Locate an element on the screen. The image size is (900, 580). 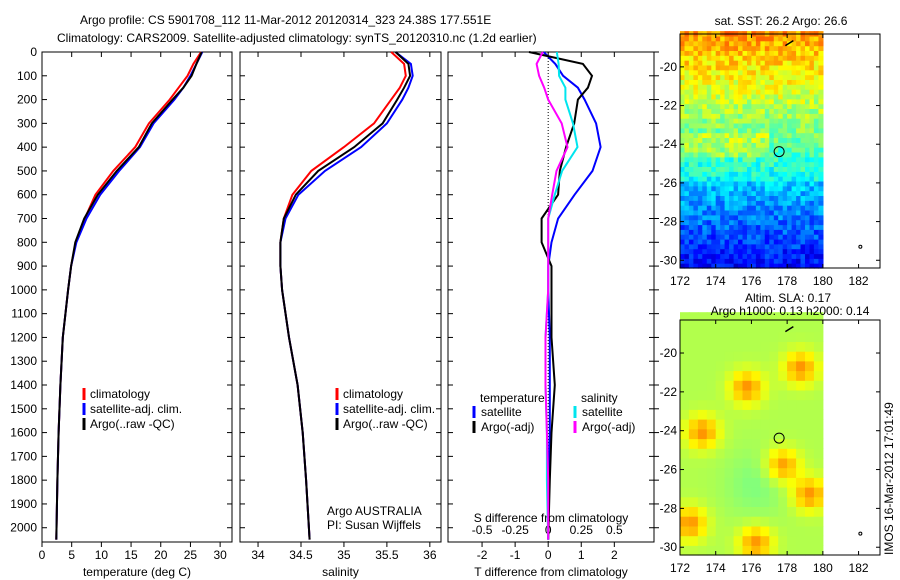
y-tick-label: 200 is located at coordinates (27, 100).